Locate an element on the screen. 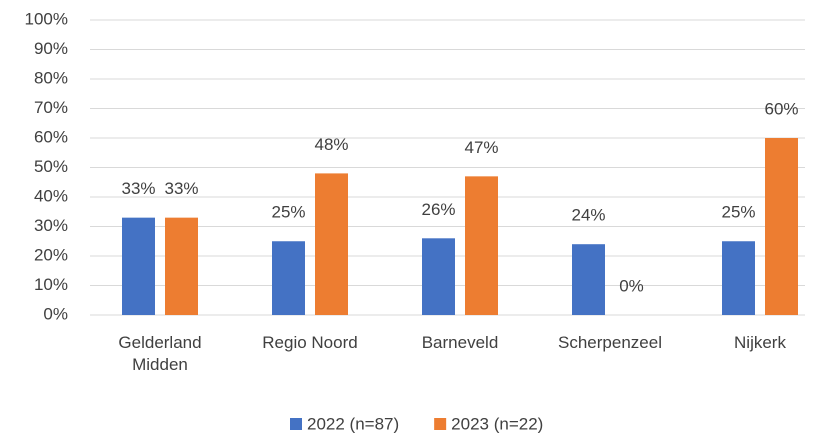 Image resolution: width=825 pixels, height=435 pixels. y-tick-label: 100% is located at coordinates (46, 18).